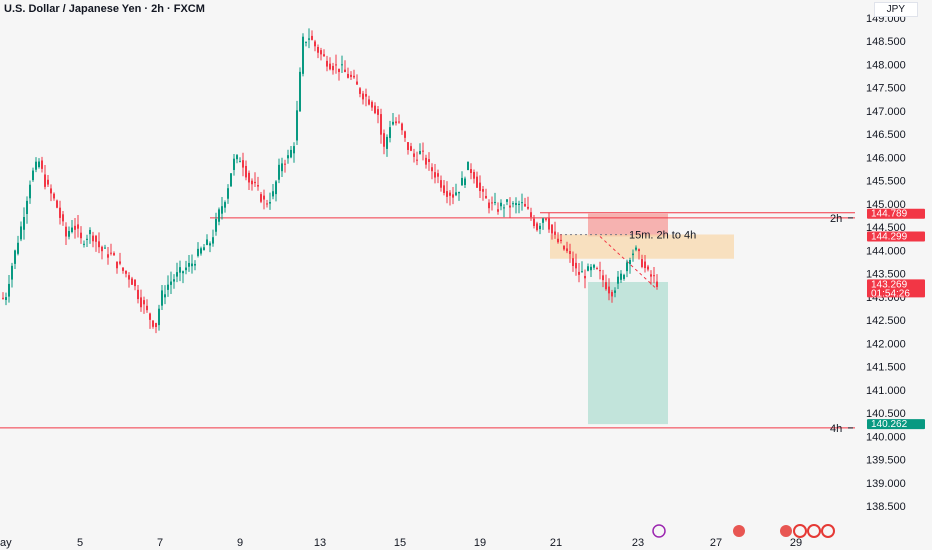 The width and height of the screenshot is (932, 550). I want to click on stop-price-tag-text: 144.789, so click(889, 214).